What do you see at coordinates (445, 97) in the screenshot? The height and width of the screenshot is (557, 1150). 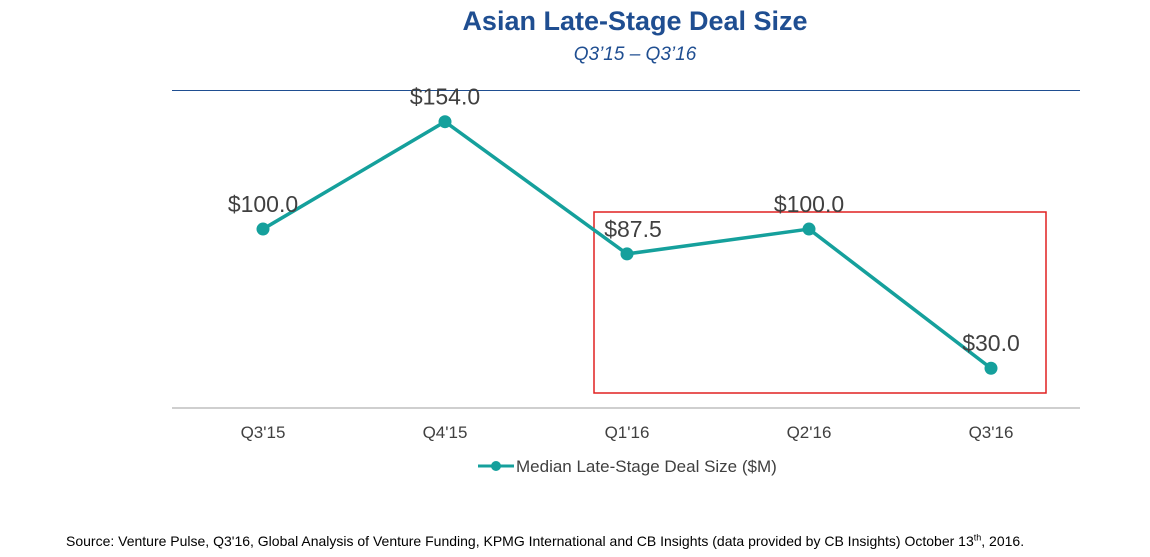 I see `data-label: $154.0` at bounding box center [445, 97].